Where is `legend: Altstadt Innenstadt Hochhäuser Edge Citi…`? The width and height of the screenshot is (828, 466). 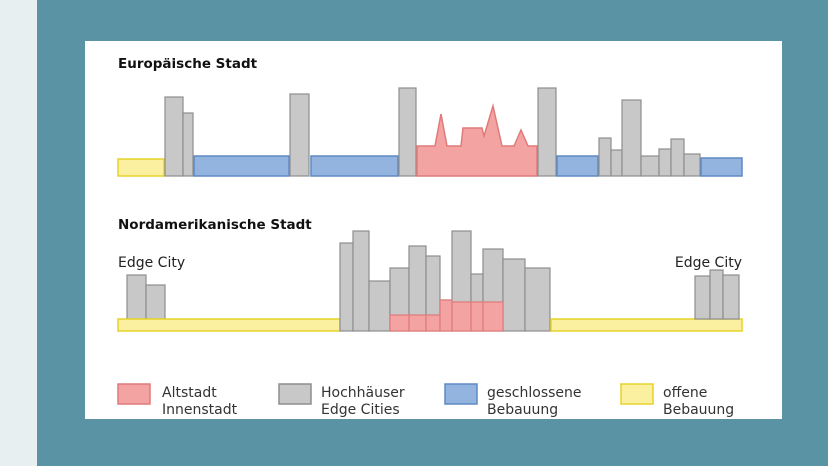 legend: Altstadt Innenstadt Hochhäuser Edge Citi… is located at coordinates (425, 400).